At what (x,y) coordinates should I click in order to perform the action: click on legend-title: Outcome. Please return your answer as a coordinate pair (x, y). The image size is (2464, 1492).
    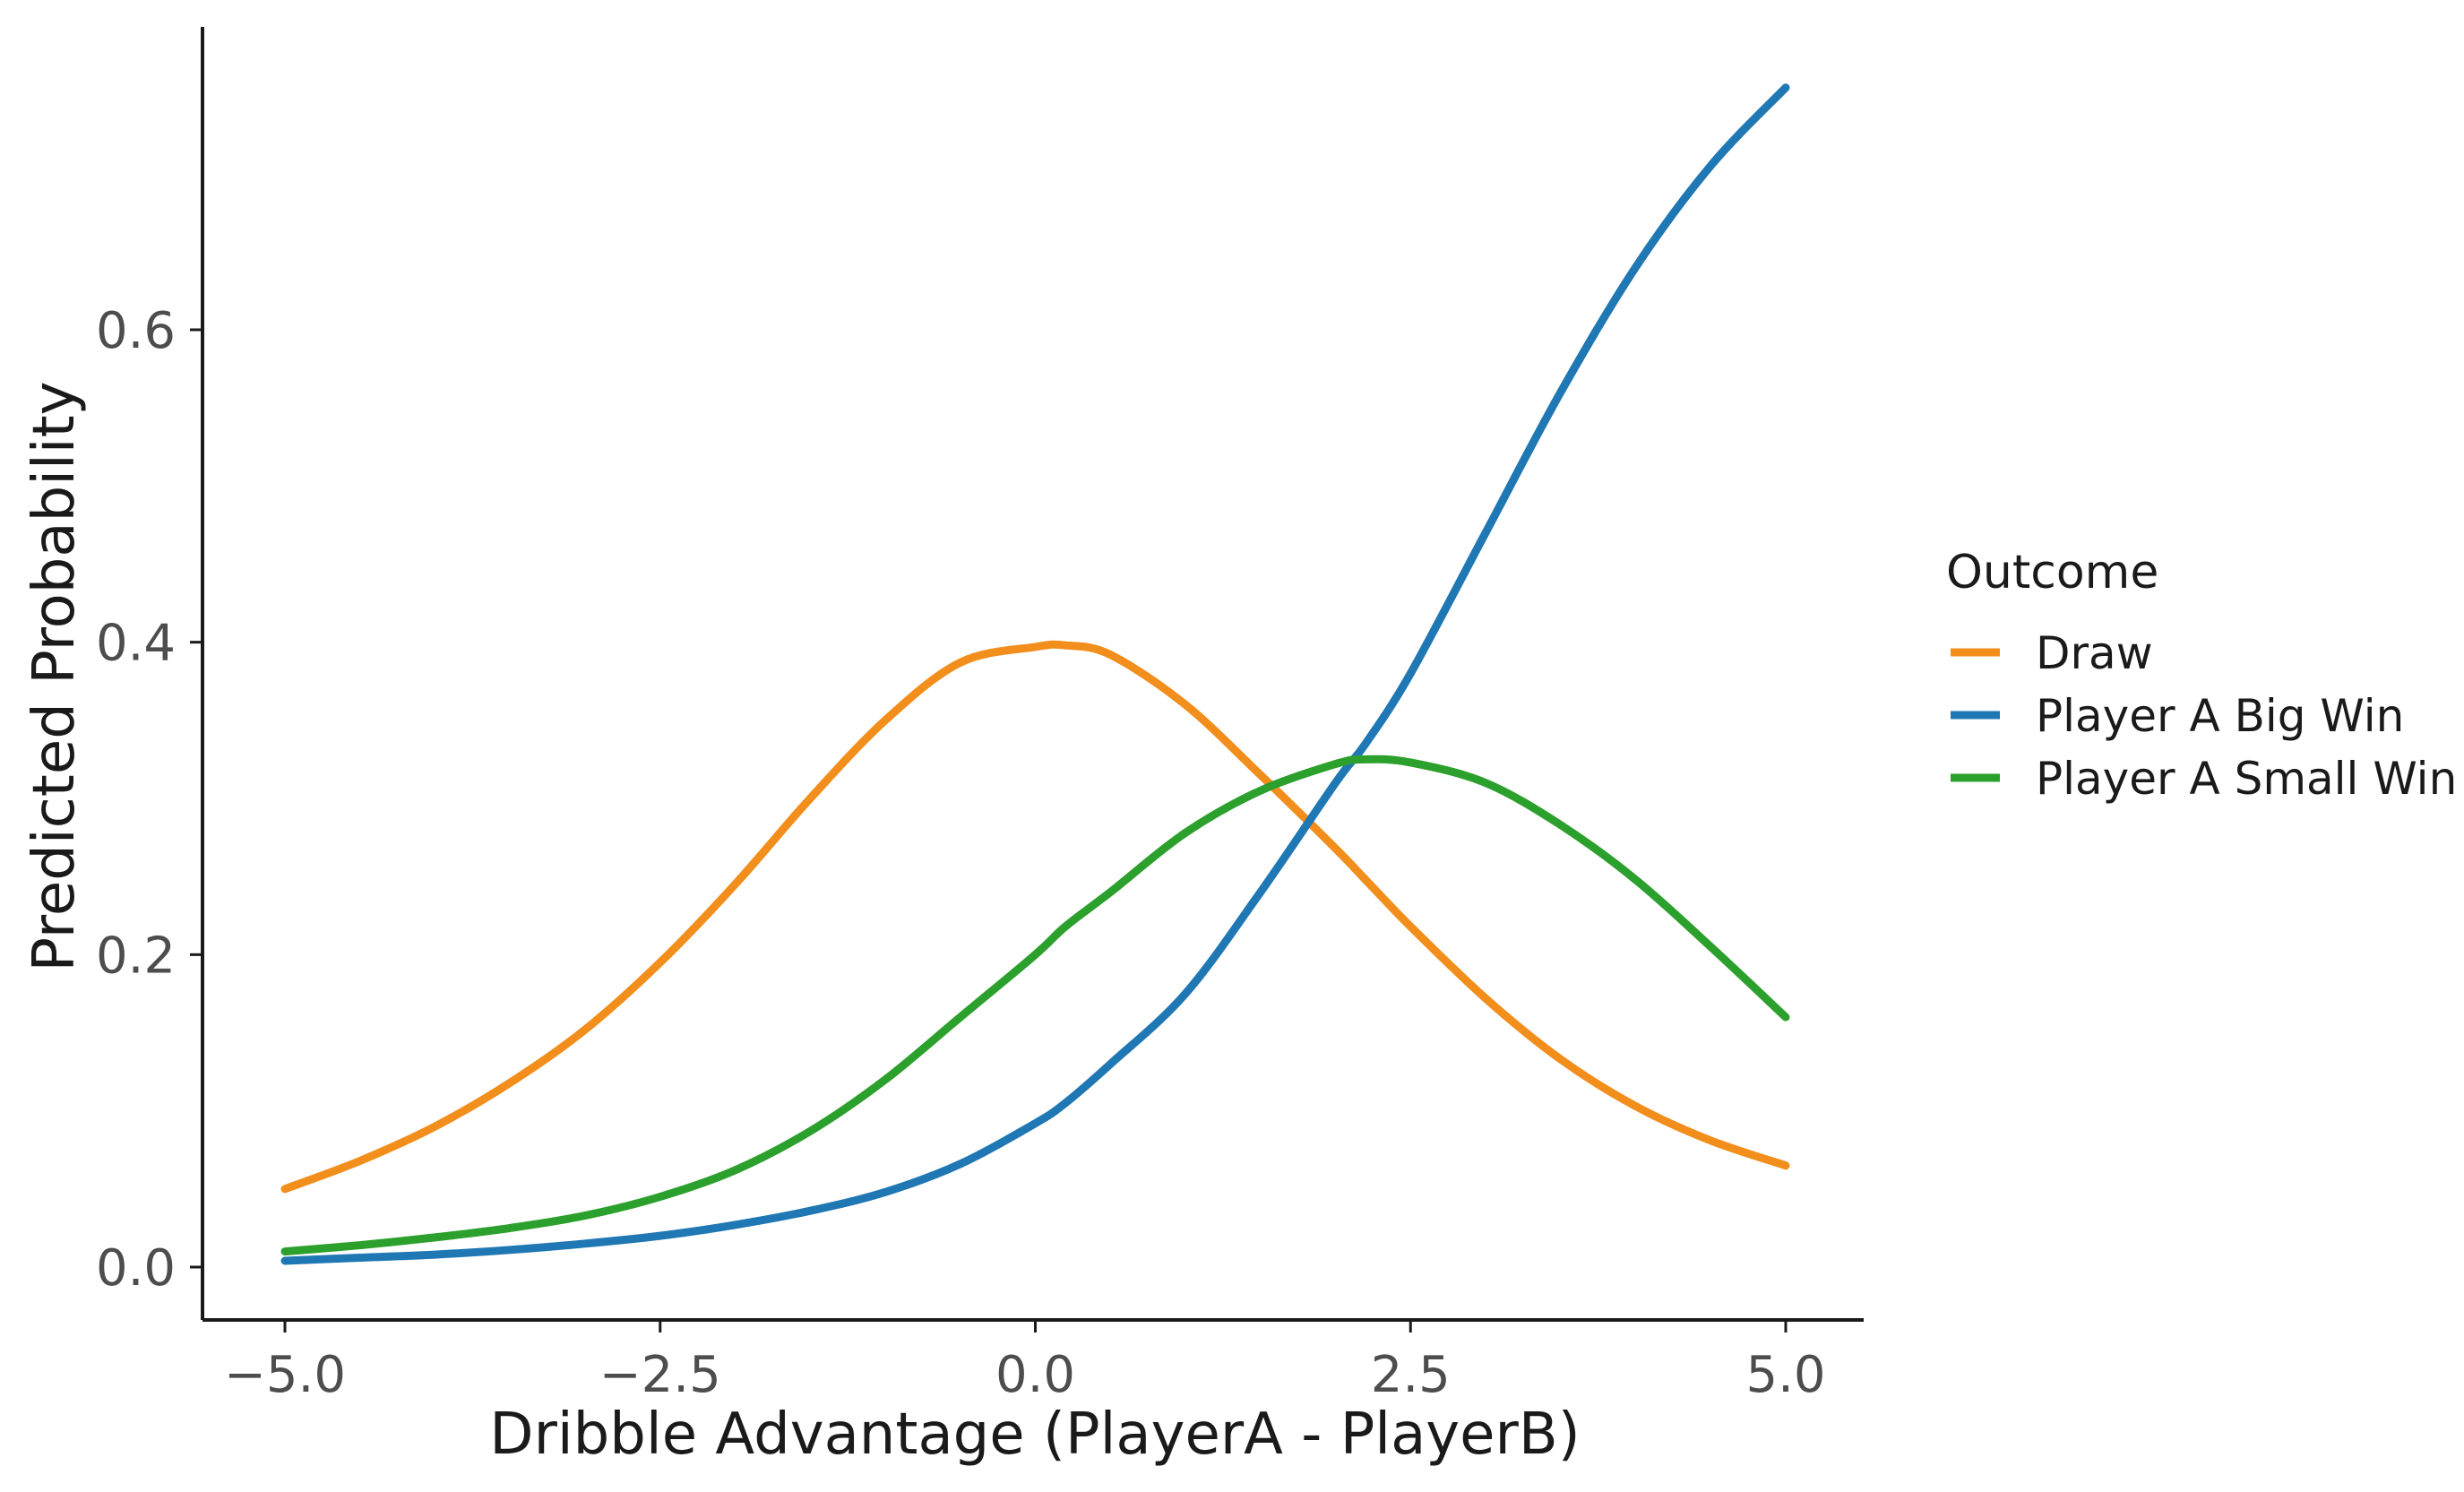
    Looking at the image, I should click on (2052, 572).